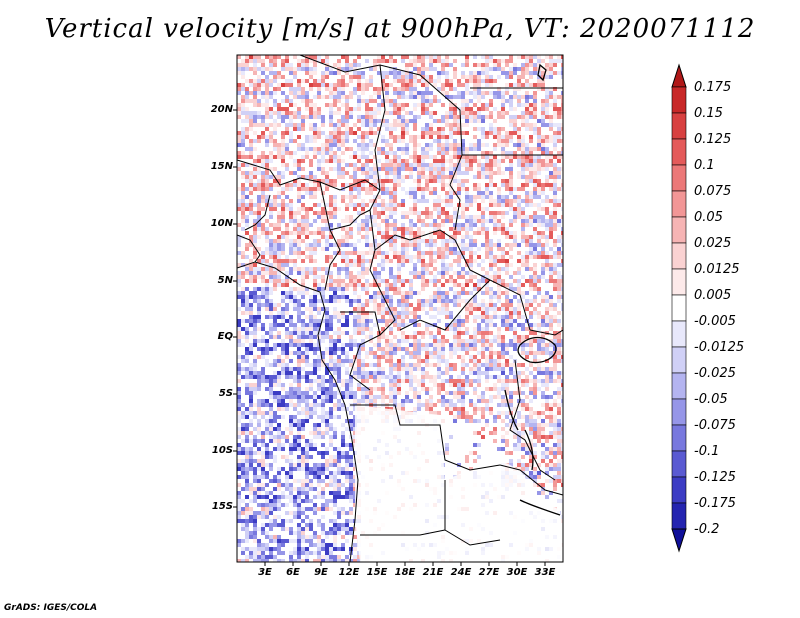 This screenshot has width=800, height=618. I want to click on lat-label: EQ, so click(225, 336).